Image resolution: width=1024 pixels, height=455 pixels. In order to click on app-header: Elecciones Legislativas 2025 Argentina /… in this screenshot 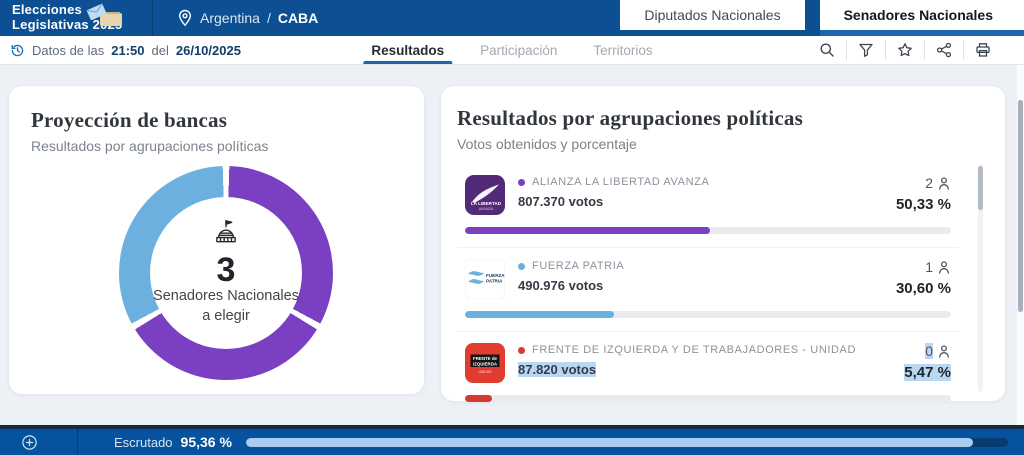, I will do `click(512, 18)`.